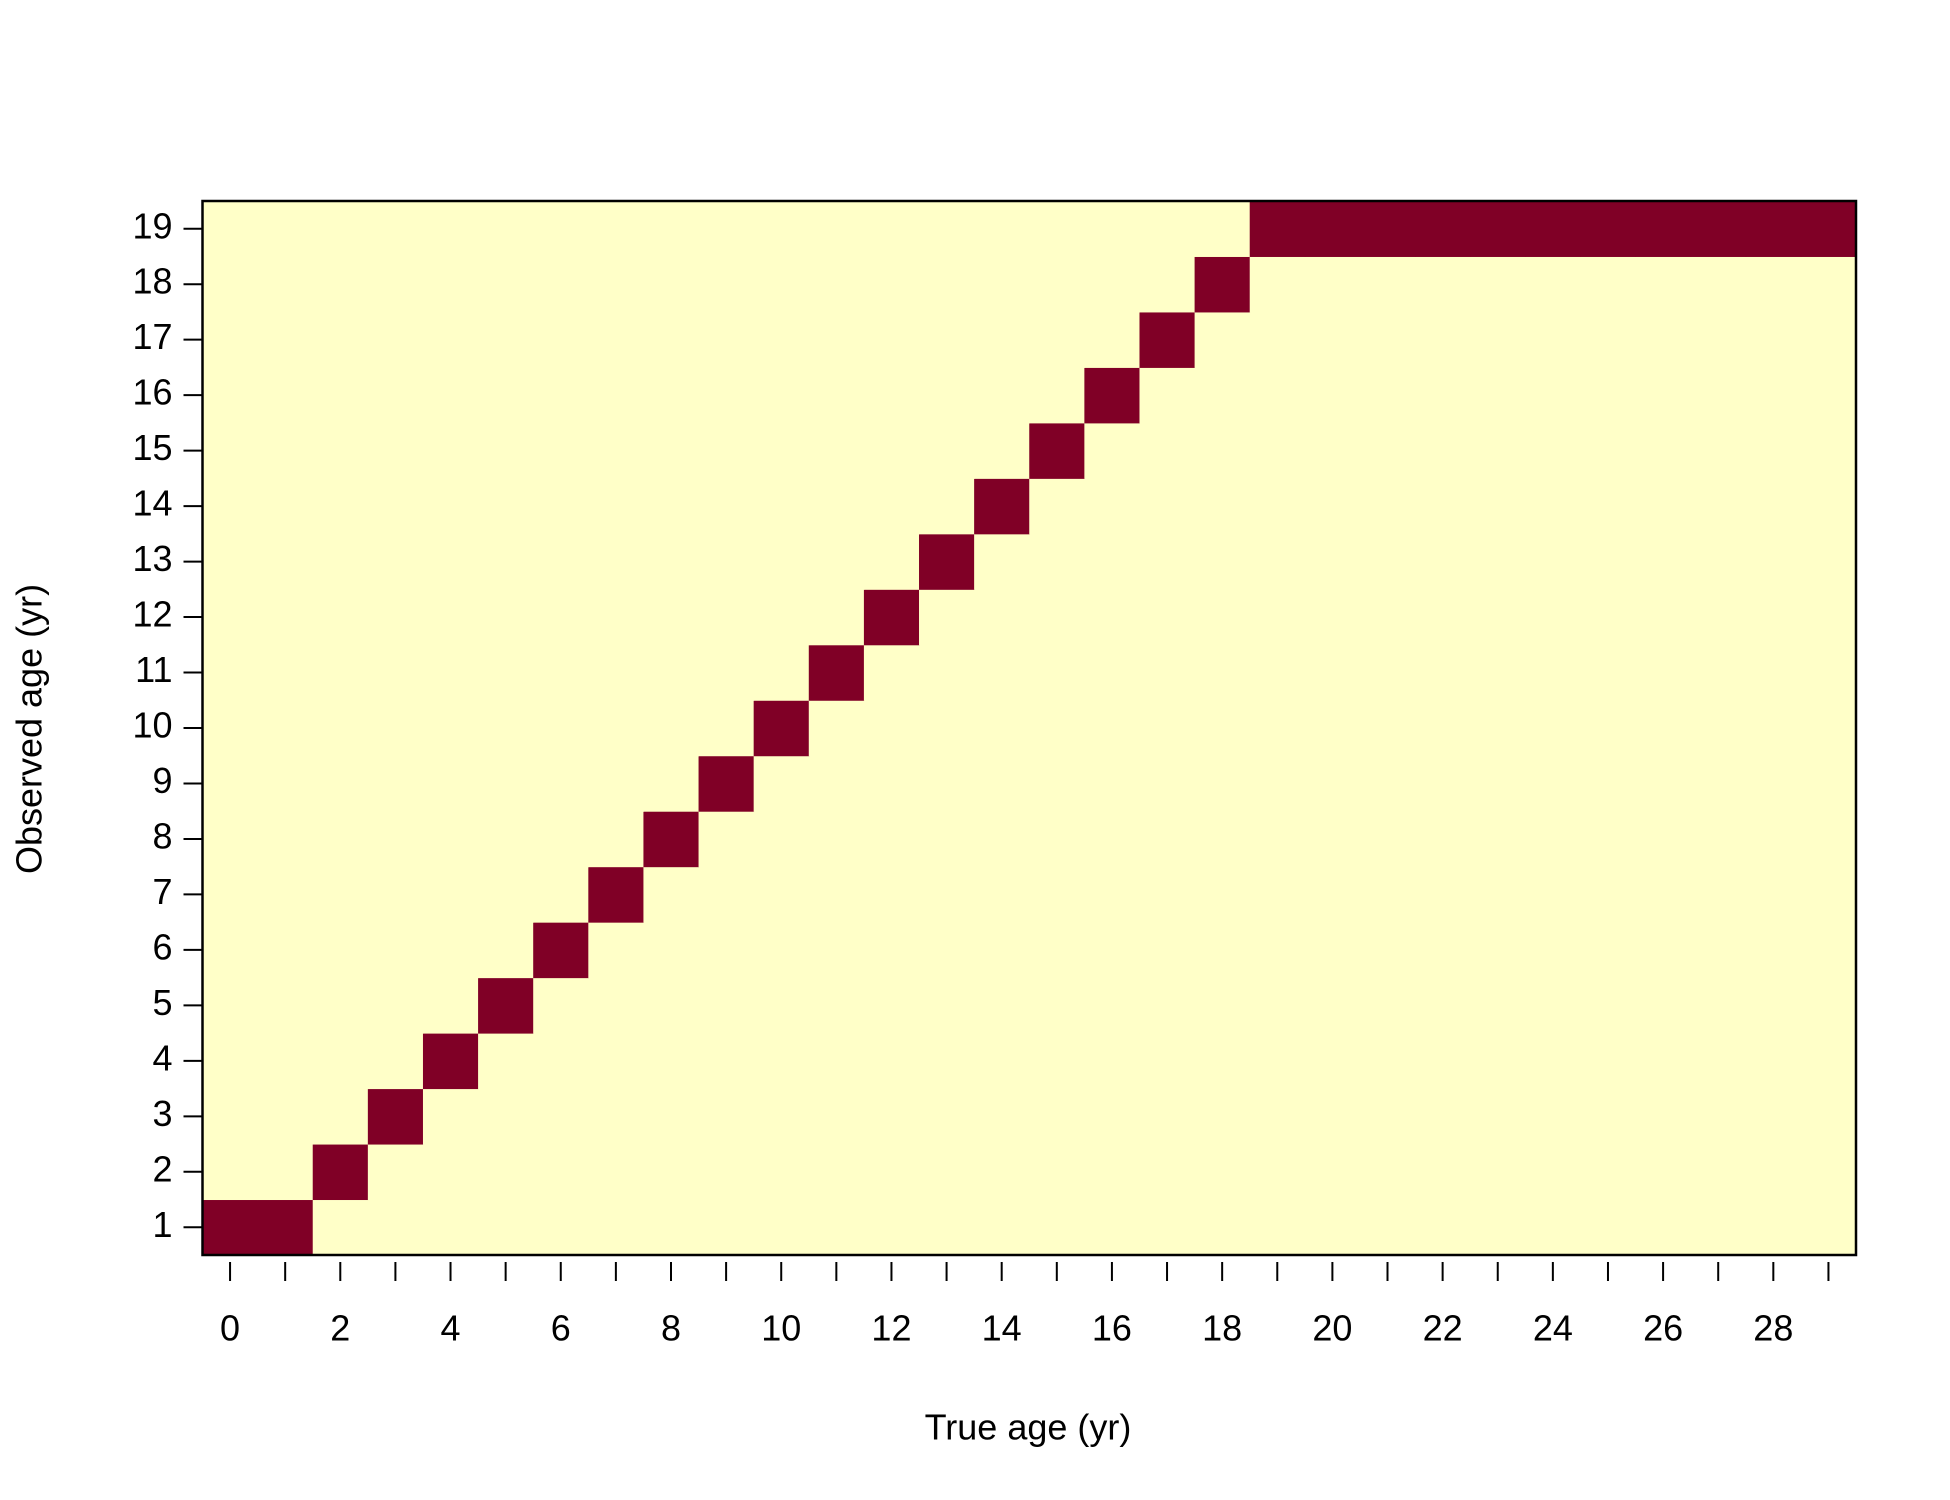 The height and width of the screenshot is (1500, 1950). What do you see at coordinates (152, 392) in the screenshot?
I see `y-tick-label: 16` at bounding box center [152, 392].